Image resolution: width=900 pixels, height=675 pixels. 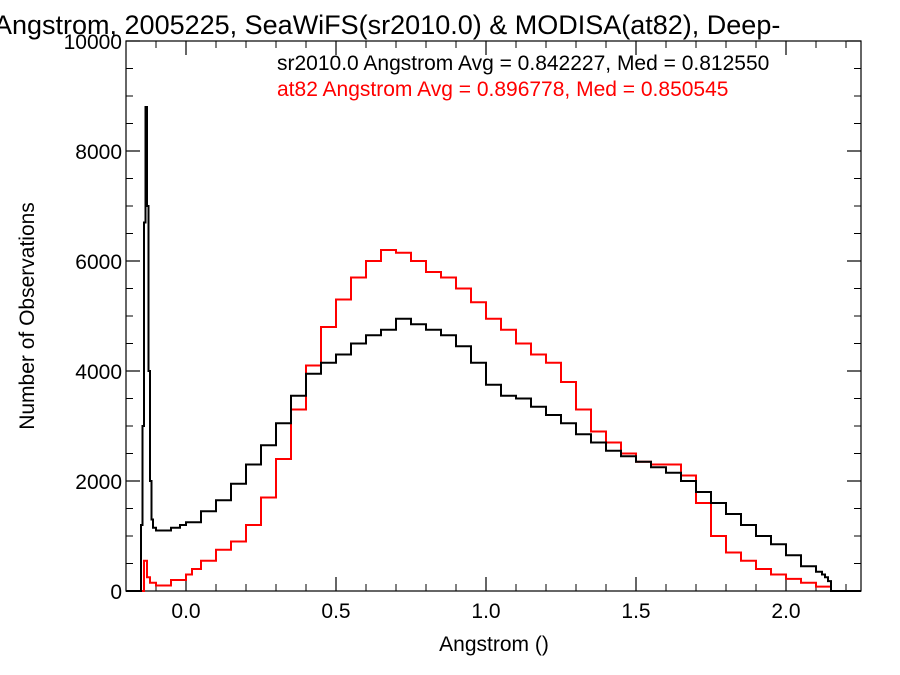 I want to click on x-tick-label: 1.5, so click(x=635, y=611).